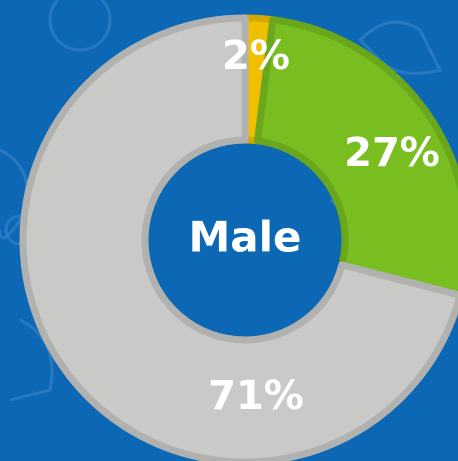 The height and width of the screenshot is (461, 458). What do you see at coordinates (244, 237) in the screenshot?
I see `center-label: Male` at bounding box center [244, 237].